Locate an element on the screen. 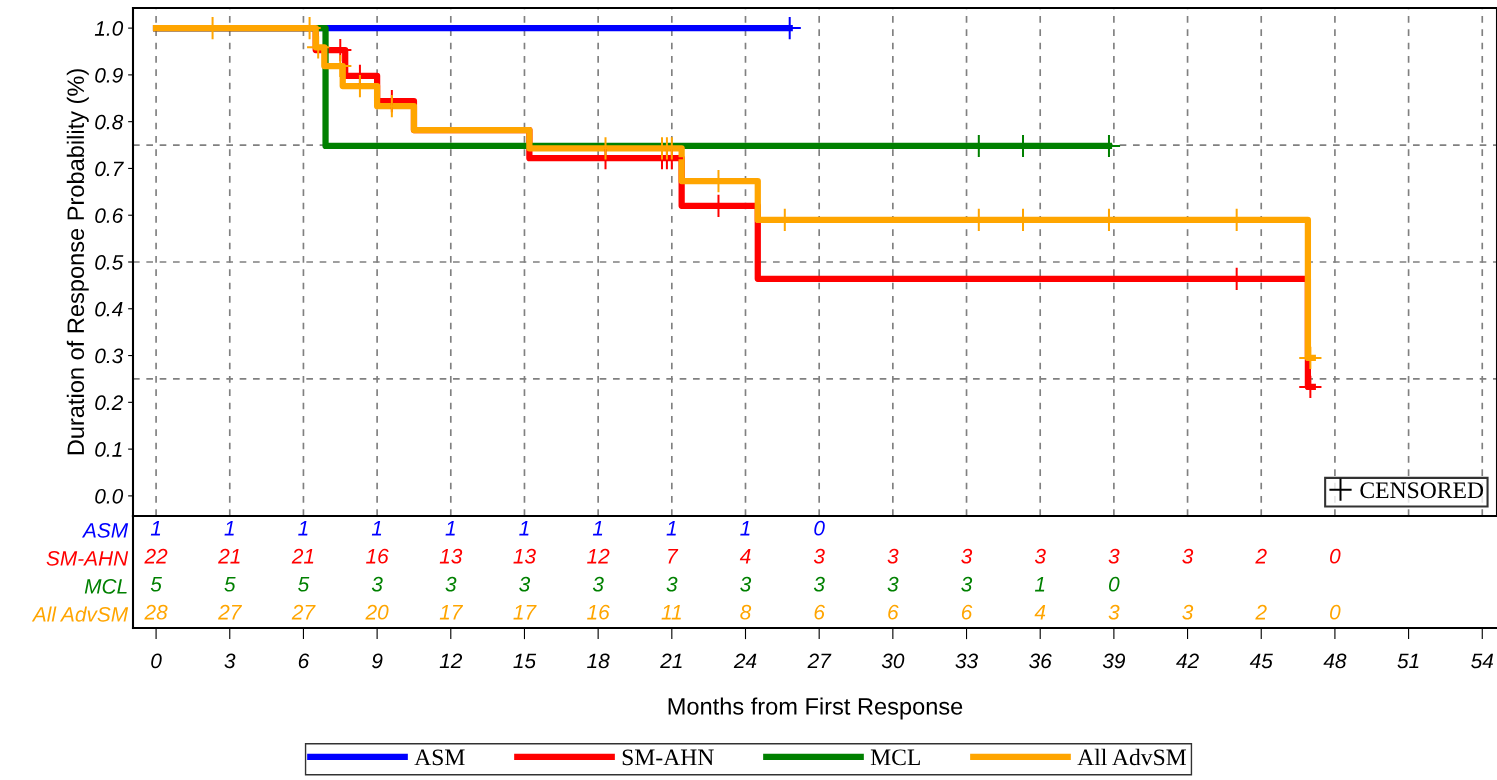 The height and width of the screenshot is (780, 1497). data-label: 11 is located at coordinates (671, 612).